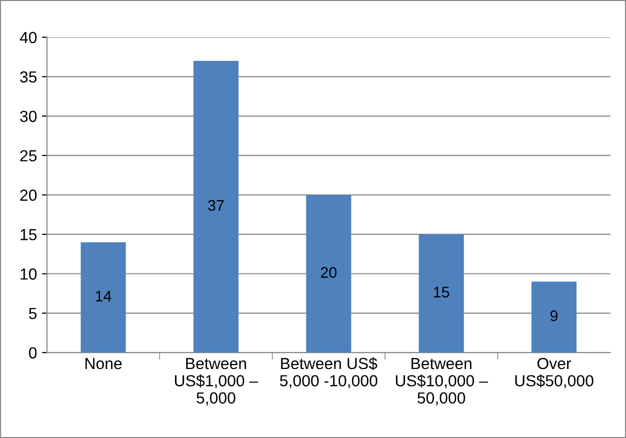  I want to click on y-tick-label: 40, so click(28, 38).